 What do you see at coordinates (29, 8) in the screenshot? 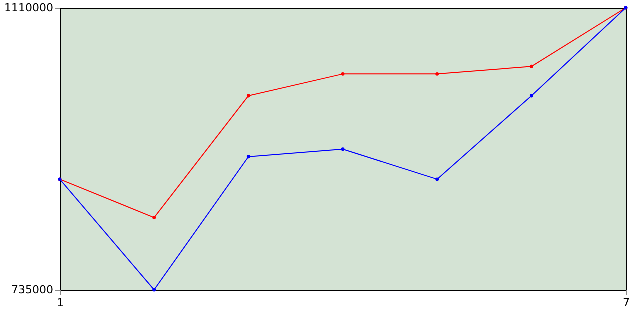
I see `y-tick-label: 1110000` at bounding box center [29, 8].